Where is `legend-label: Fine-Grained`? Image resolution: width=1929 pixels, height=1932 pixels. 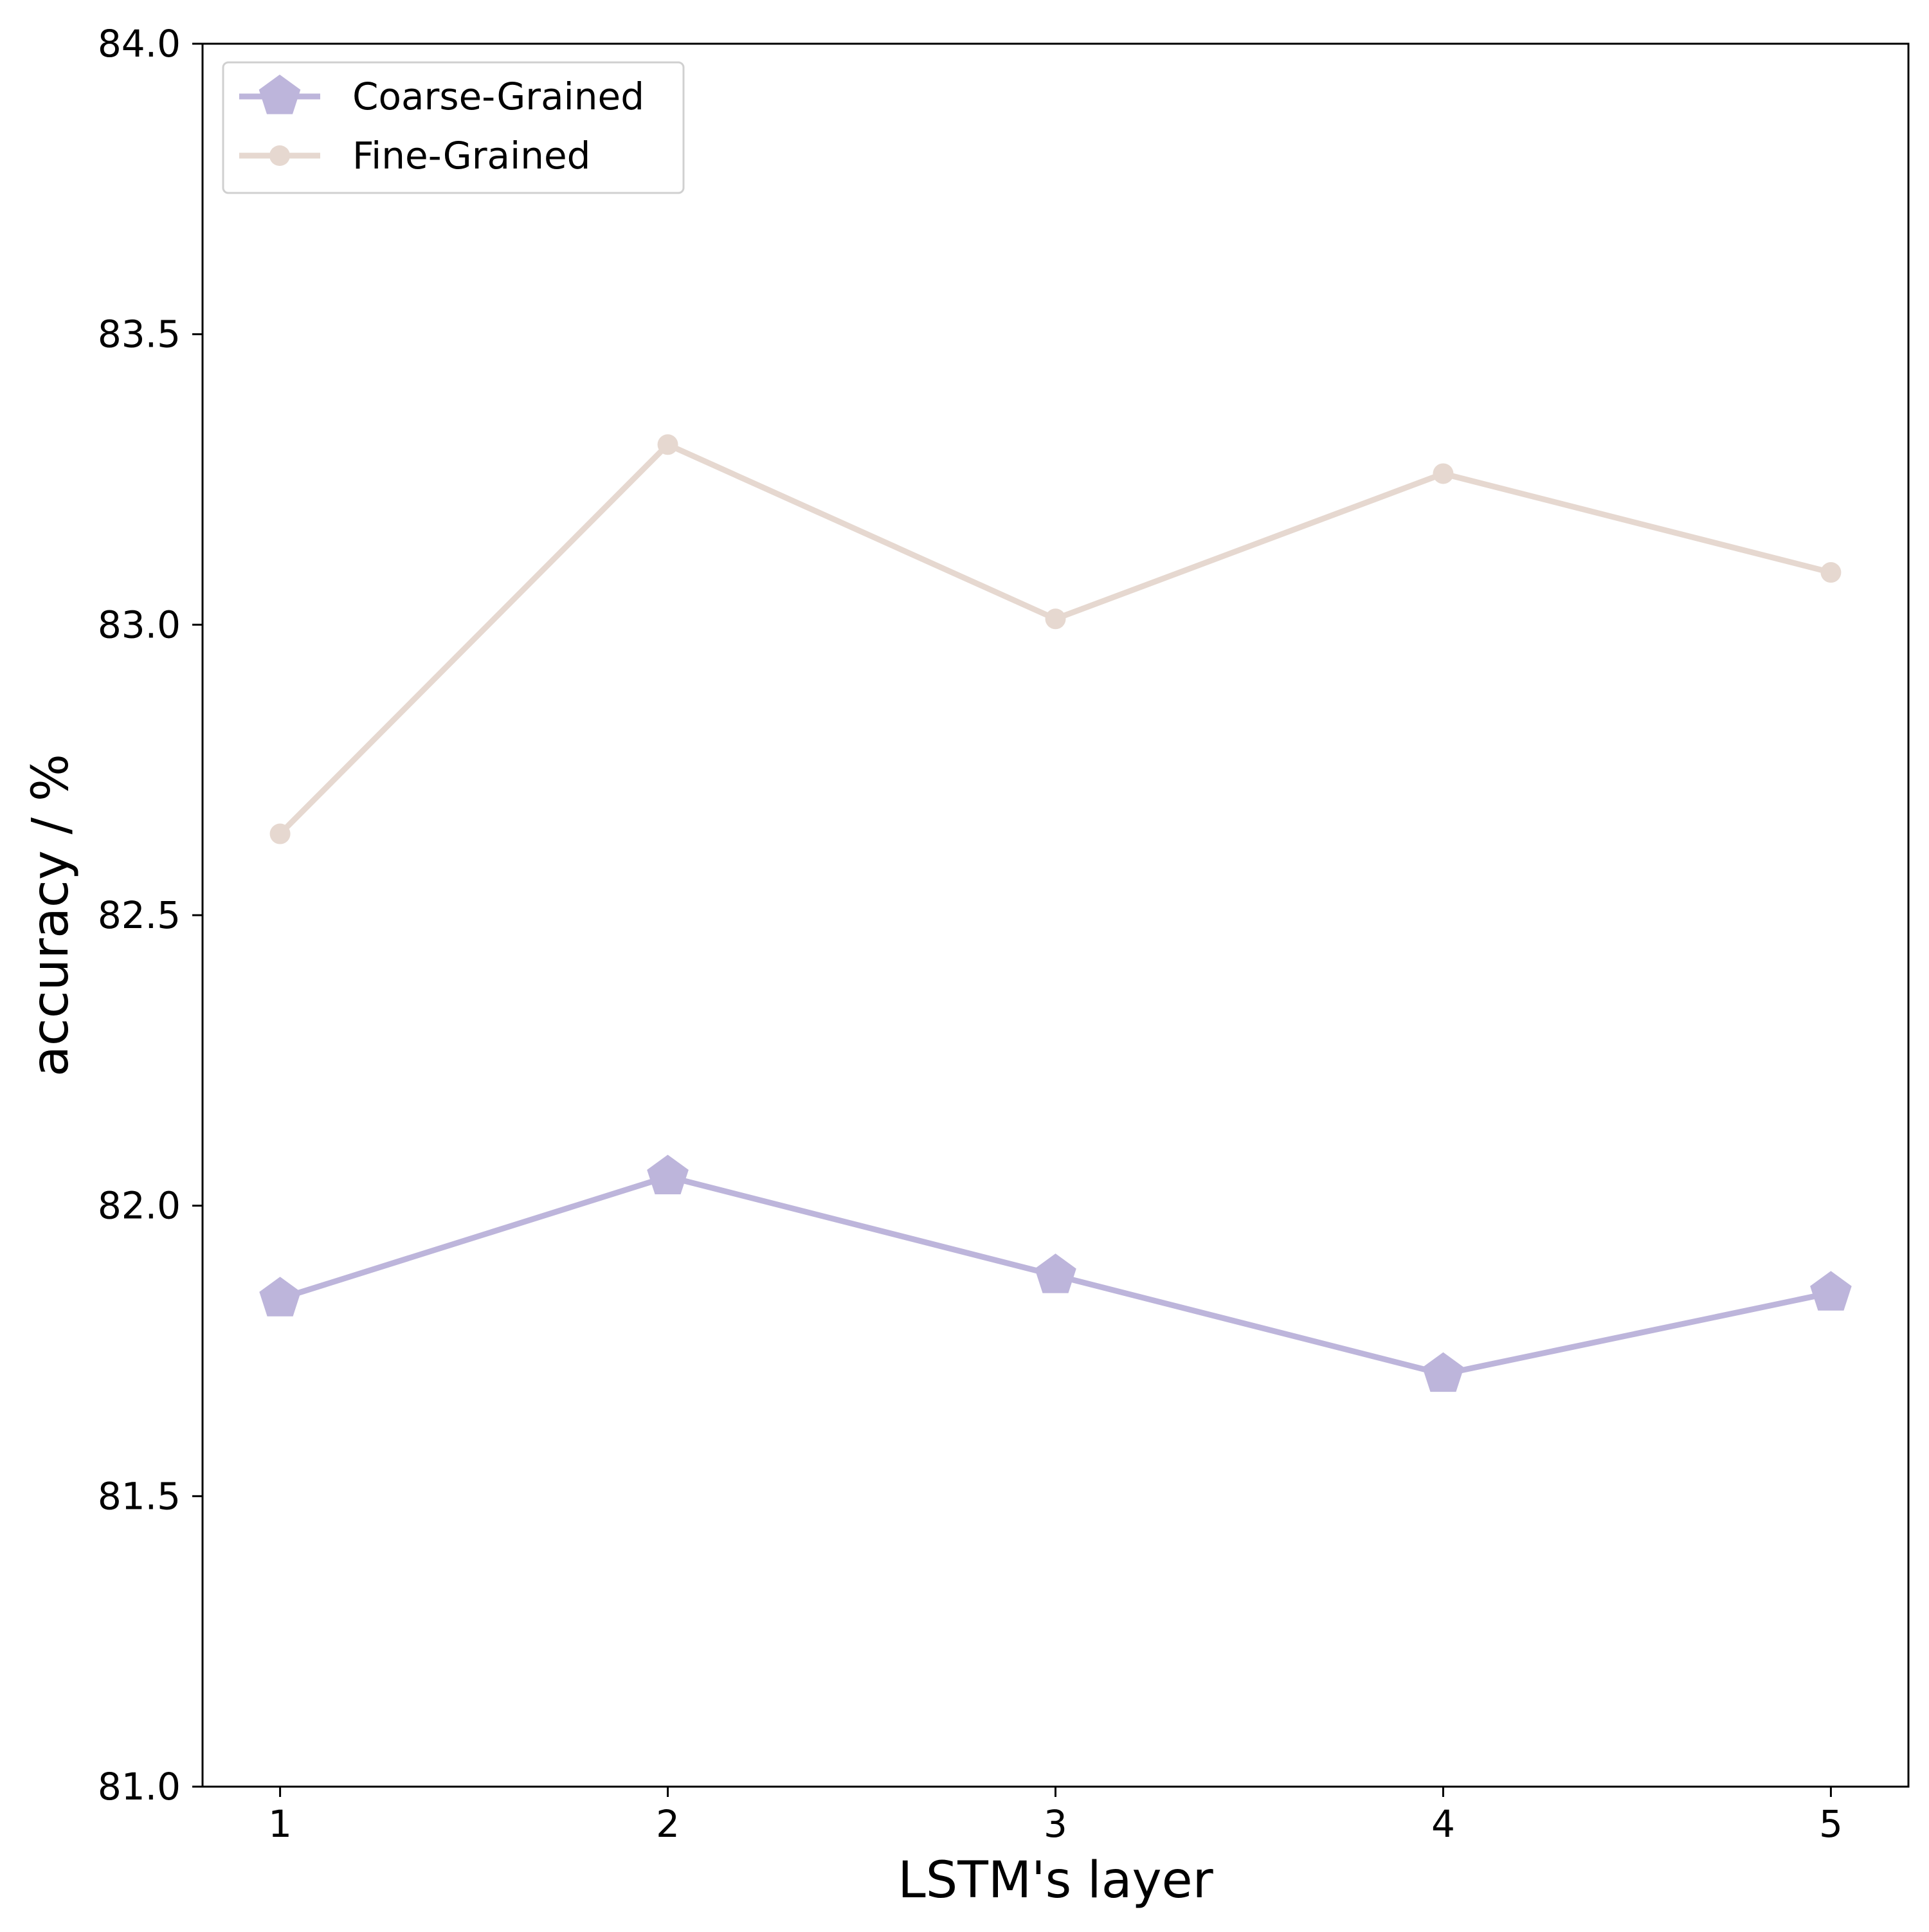 legend-label: Fine-Grained is located at coordinates (471, 156).